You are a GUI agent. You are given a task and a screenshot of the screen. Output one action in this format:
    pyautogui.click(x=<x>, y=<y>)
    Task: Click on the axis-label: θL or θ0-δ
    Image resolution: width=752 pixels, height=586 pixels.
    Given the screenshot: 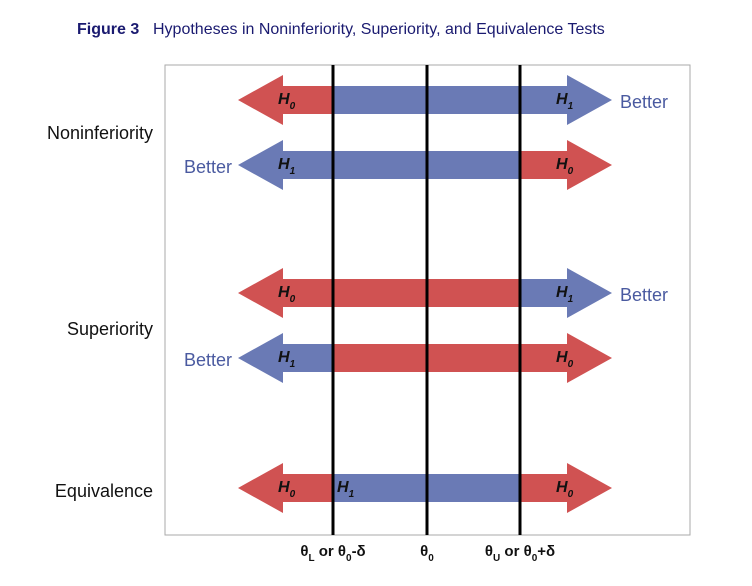 What is the action you would take?
    pyautogui.click(x=332, y=553)
    